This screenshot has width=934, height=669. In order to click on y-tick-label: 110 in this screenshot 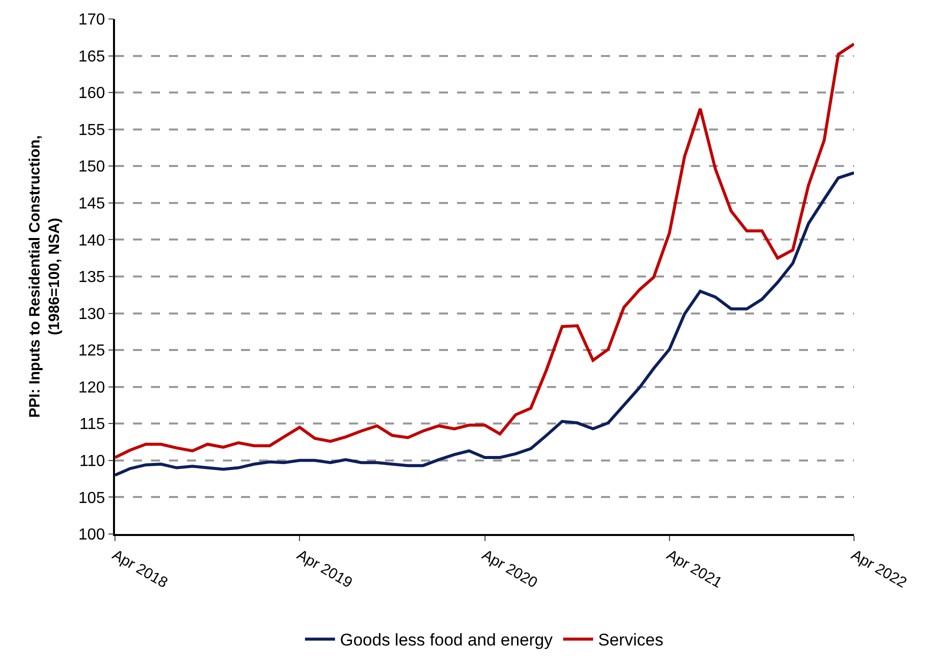, I will do `click(93, 461)`.